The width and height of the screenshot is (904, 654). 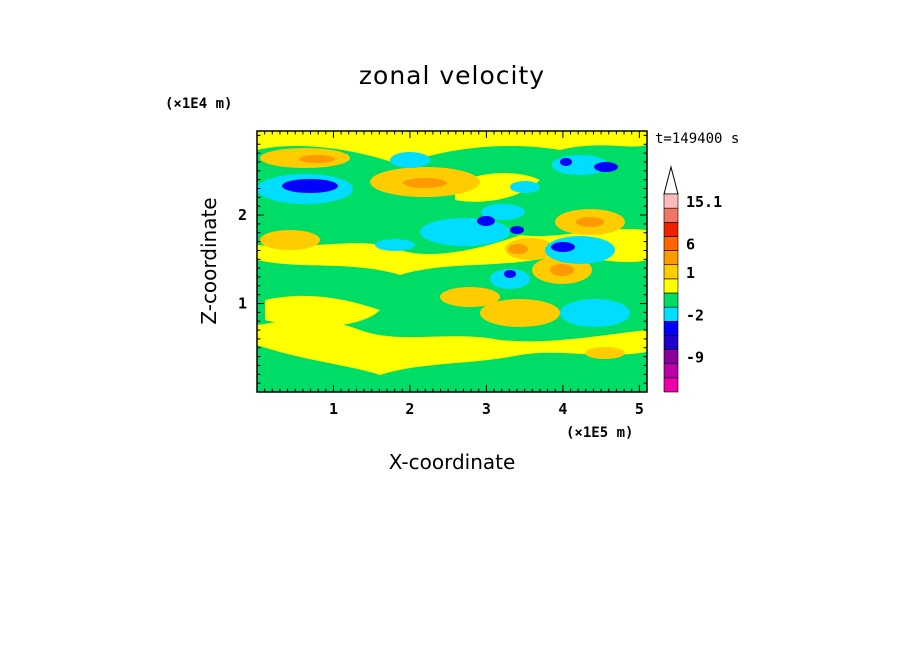 What do you see at coordinates (486, 221) in the screenshot?
I see `contour-blue-b` at bounding box center [486, 221].